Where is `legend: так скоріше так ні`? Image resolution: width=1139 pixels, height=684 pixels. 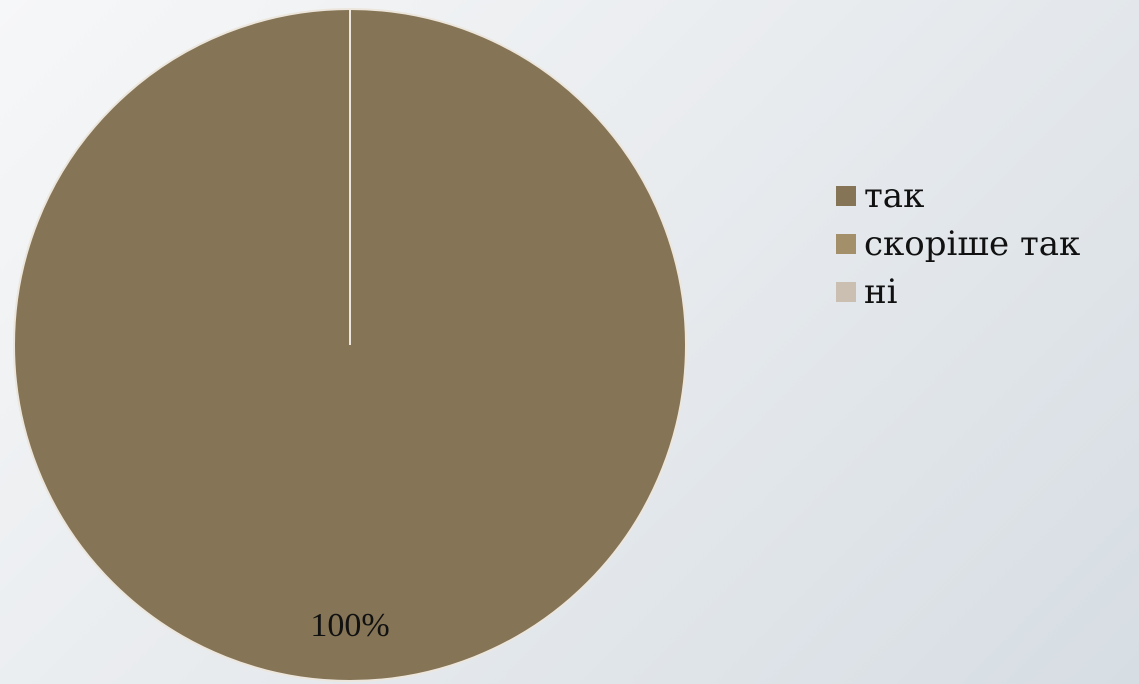 legend: так скоріше так ні is located at coordinates (958, 244).